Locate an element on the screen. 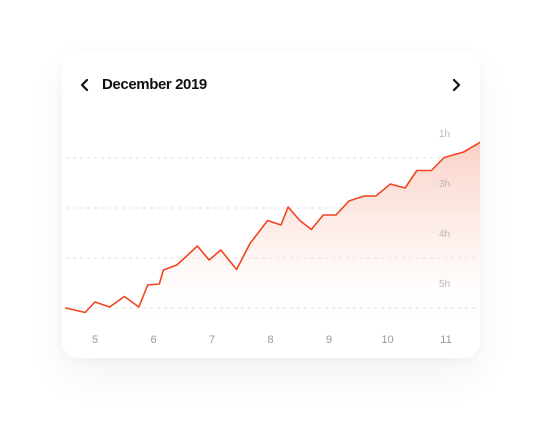  x-tick-label: 10 is located at coordinates (387, 340).